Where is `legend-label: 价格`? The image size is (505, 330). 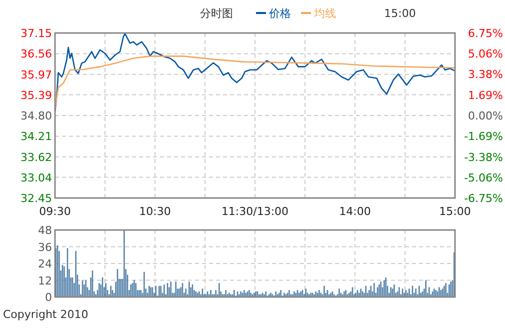 legend-label: 价格 is located at coordinates (279, 13).